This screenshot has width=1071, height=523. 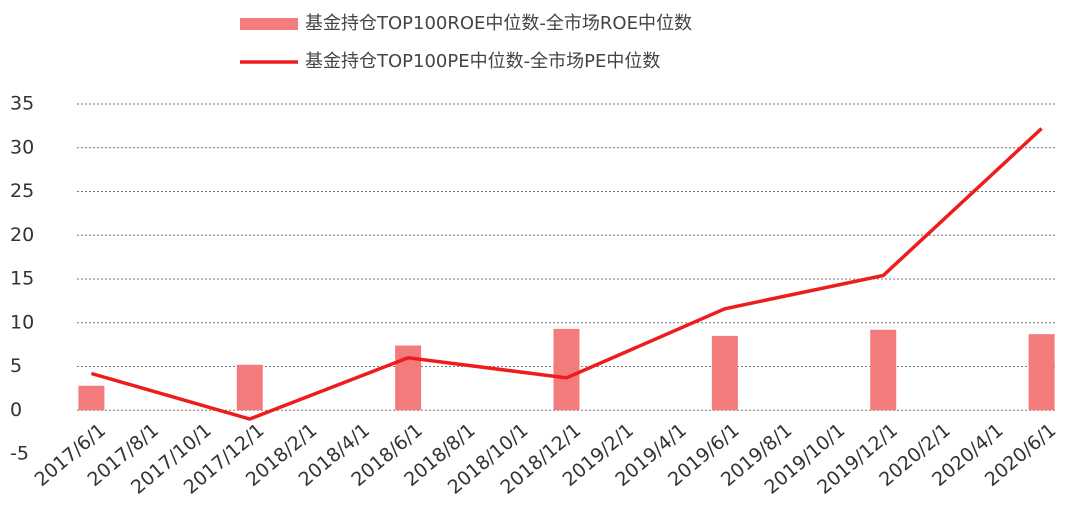 I want to click on y-tick-label: 25, so click(x=22, y=191).